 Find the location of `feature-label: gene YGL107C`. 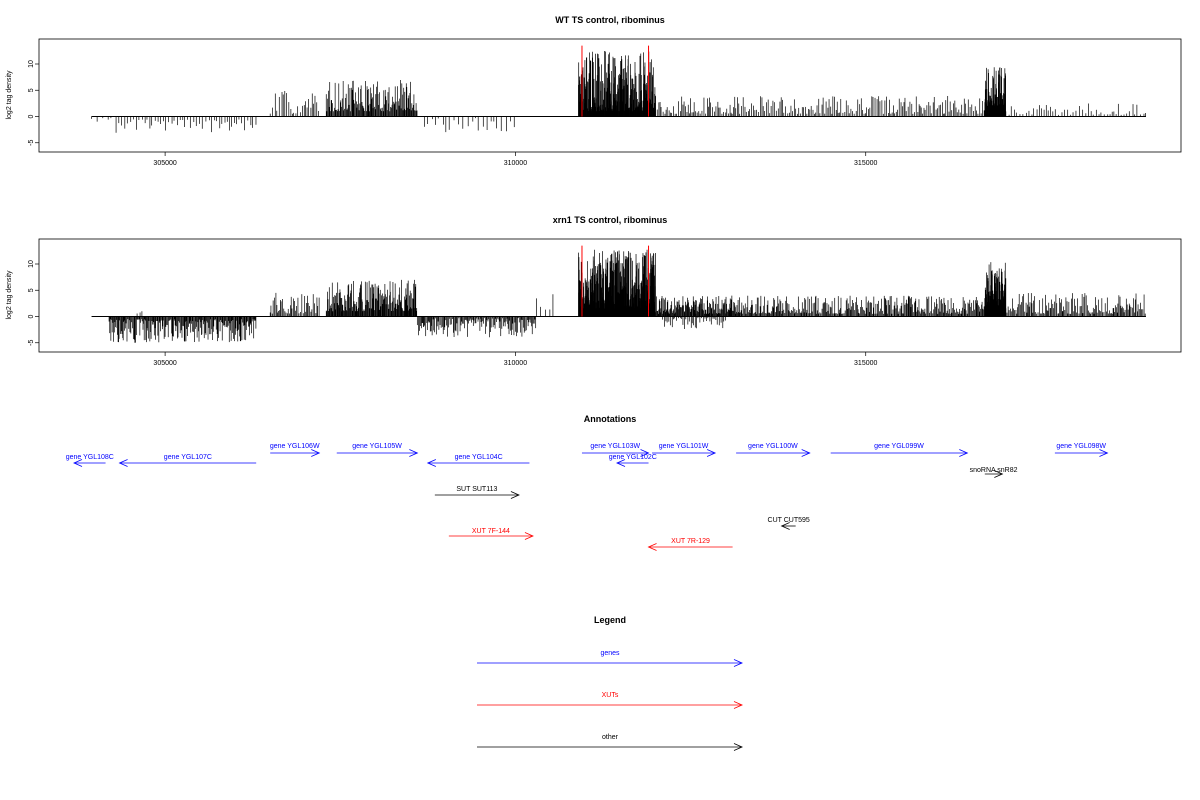

feature-label: gene YGL107C is located at coordinates (188, 457).